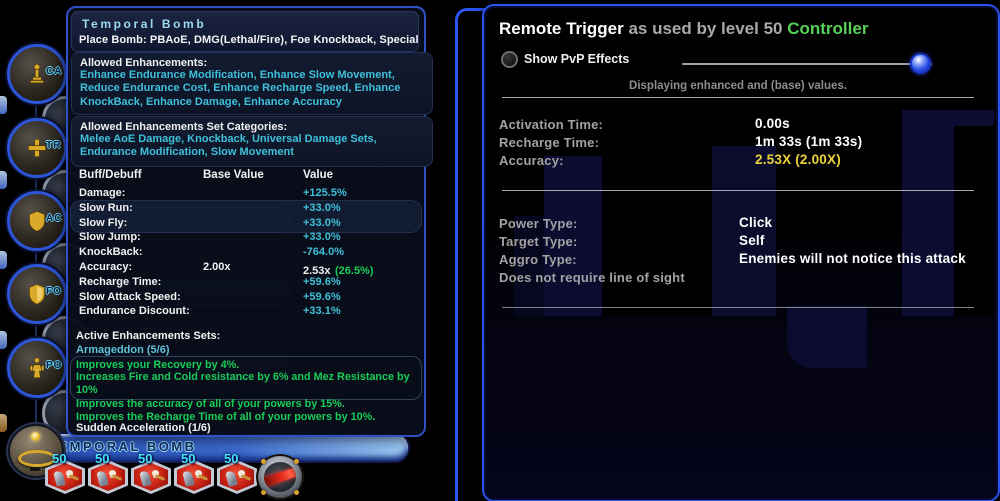 Image resolution: width=1000 pixels, height=501 pixels. Describe the element at coordinates (226, 269) in the screenshot. I see `table-row: Accuracy: 2.00x 2.53x (26.5%)` at that location.